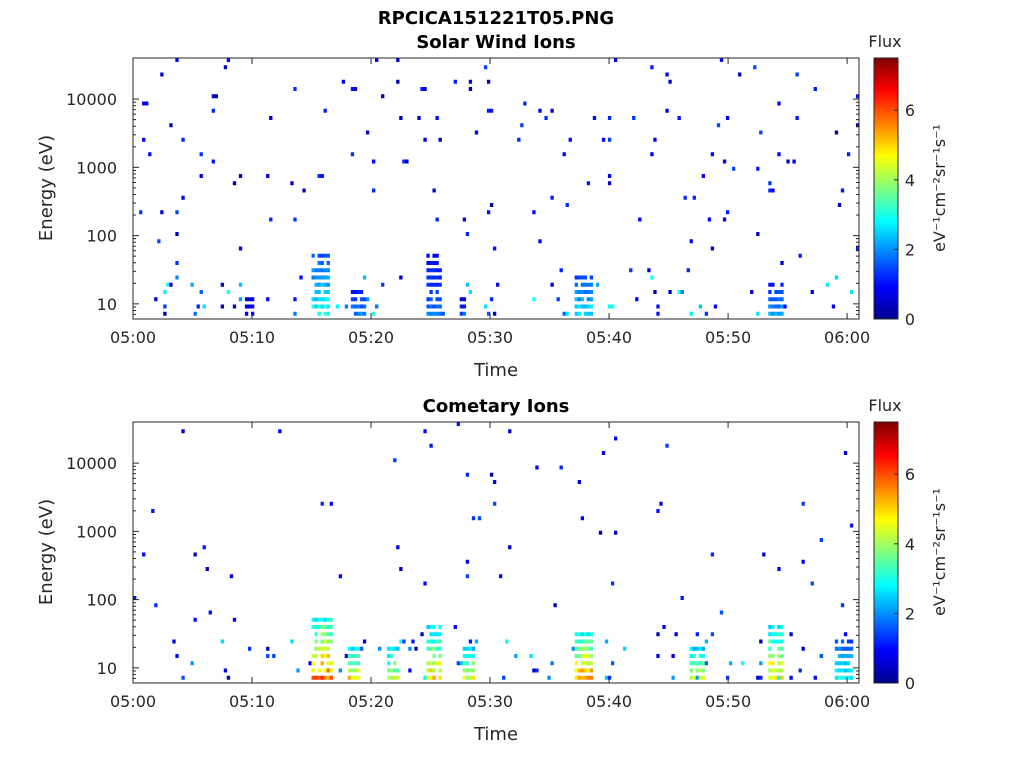 This screenshot has height=768, width=1024. I want to click on figure-title: RPCICA151221T05.PNG, so click(496, 18).